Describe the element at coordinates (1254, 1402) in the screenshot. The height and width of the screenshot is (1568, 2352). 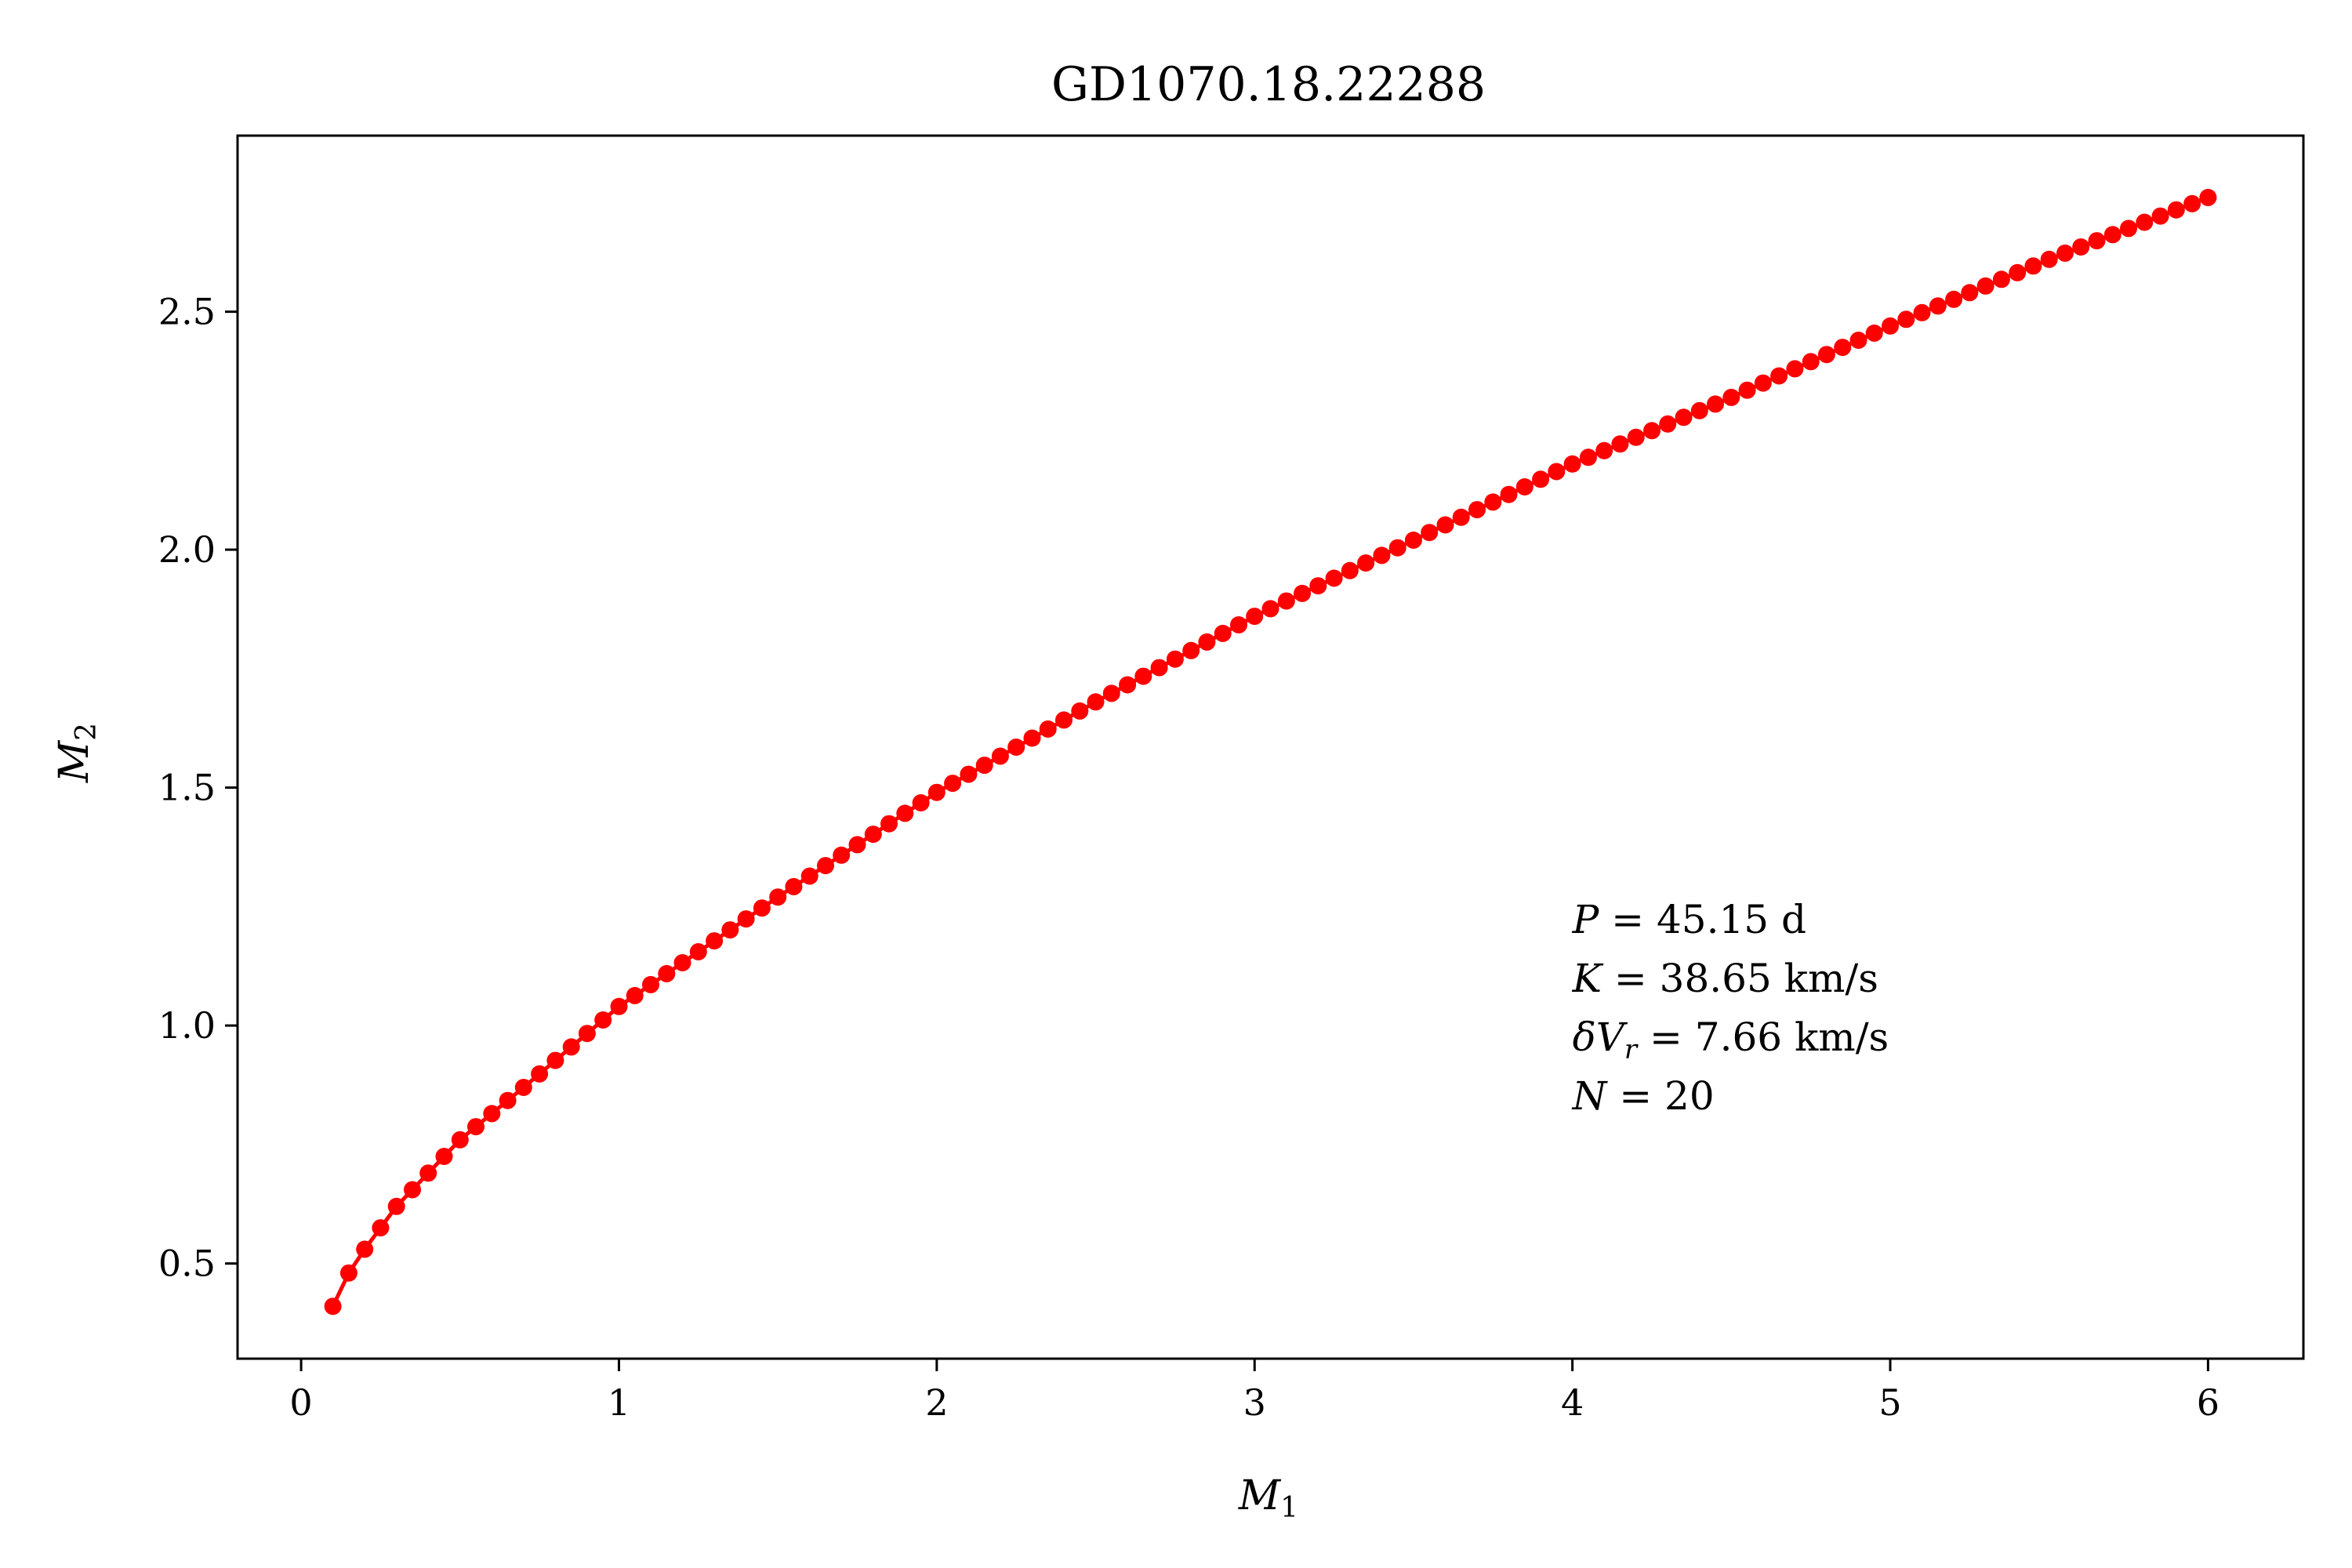
I see `x-tick-label: 3` at that location.